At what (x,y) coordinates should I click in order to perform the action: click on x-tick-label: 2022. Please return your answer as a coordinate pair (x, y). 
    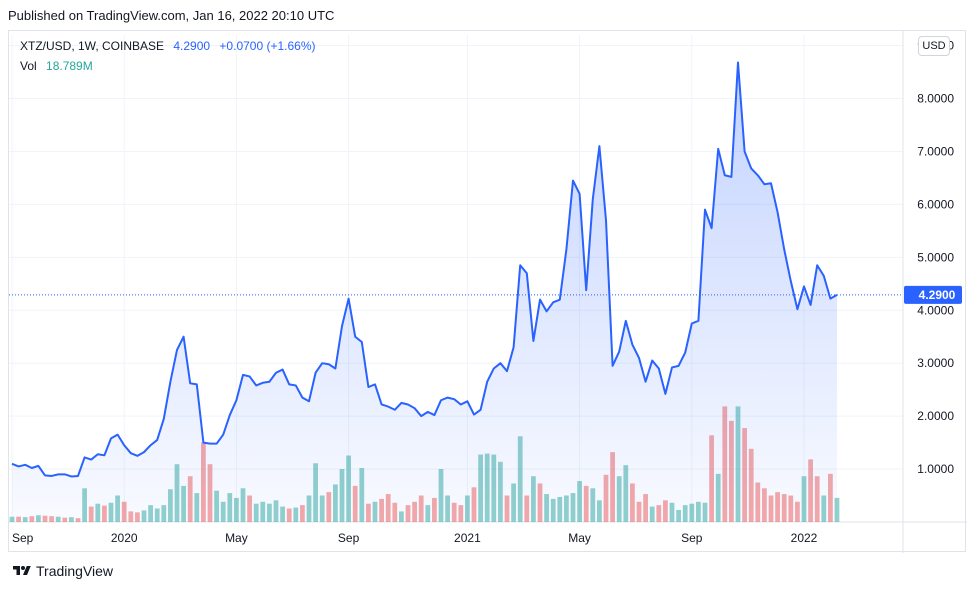
    Looking at the image, I should click on (804, 538).